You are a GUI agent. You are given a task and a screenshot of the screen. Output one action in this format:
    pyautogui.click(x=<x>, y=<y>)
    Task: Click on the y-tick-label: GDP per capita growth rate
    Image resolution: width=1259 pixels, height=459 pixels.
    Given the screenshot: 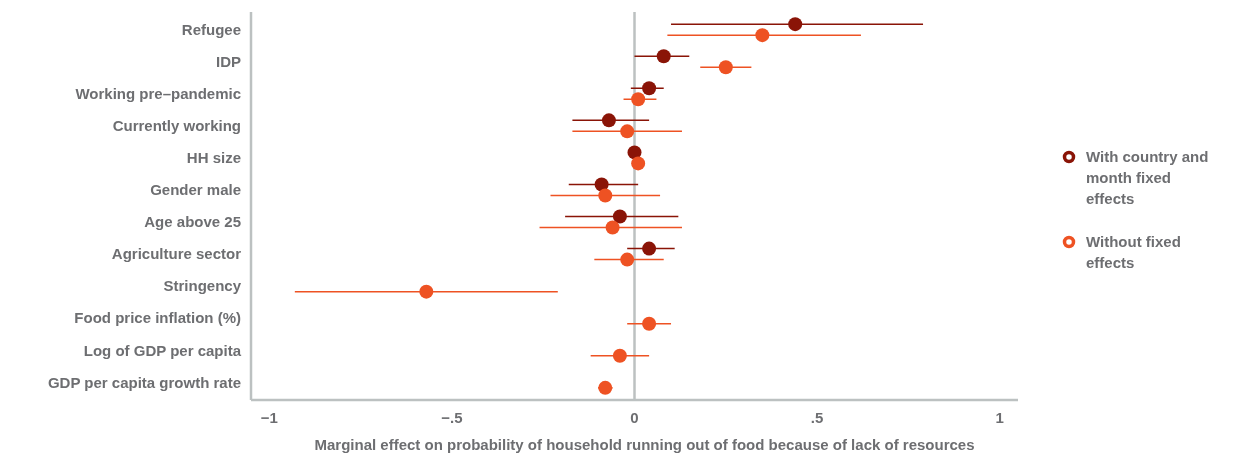 What is the action you would take?
    pyautogui.click(x=144, y=382)
    